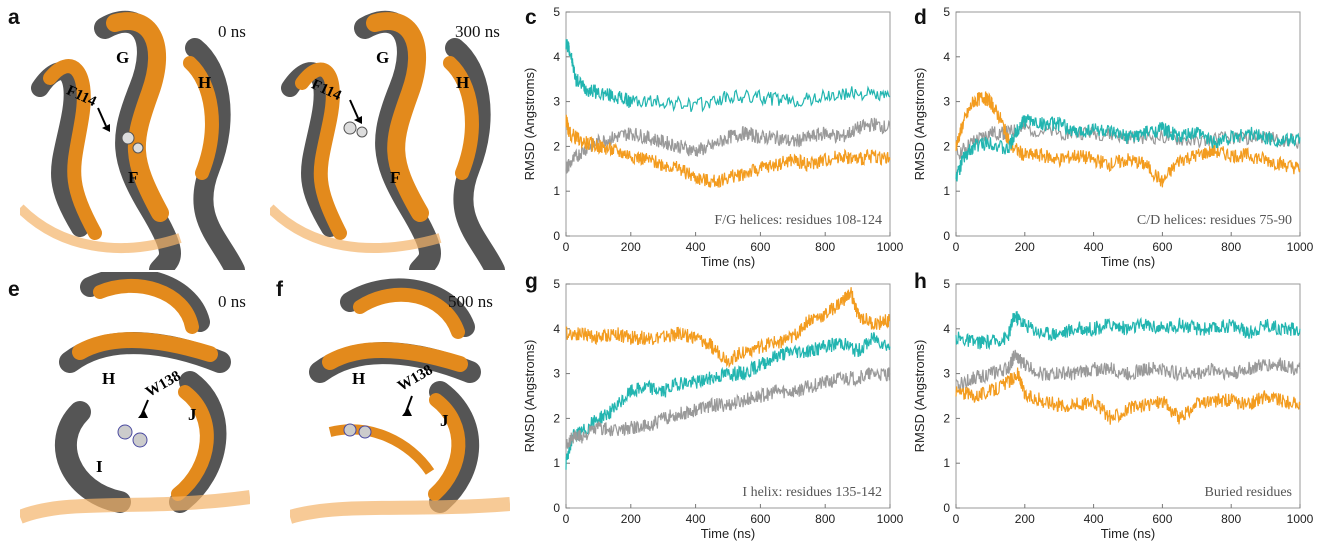 This screenshot has height=542, width=1322. Describe the element at coordinates (133, 177) in the screenshot. I see `helix-label-a-3: F` at that location.